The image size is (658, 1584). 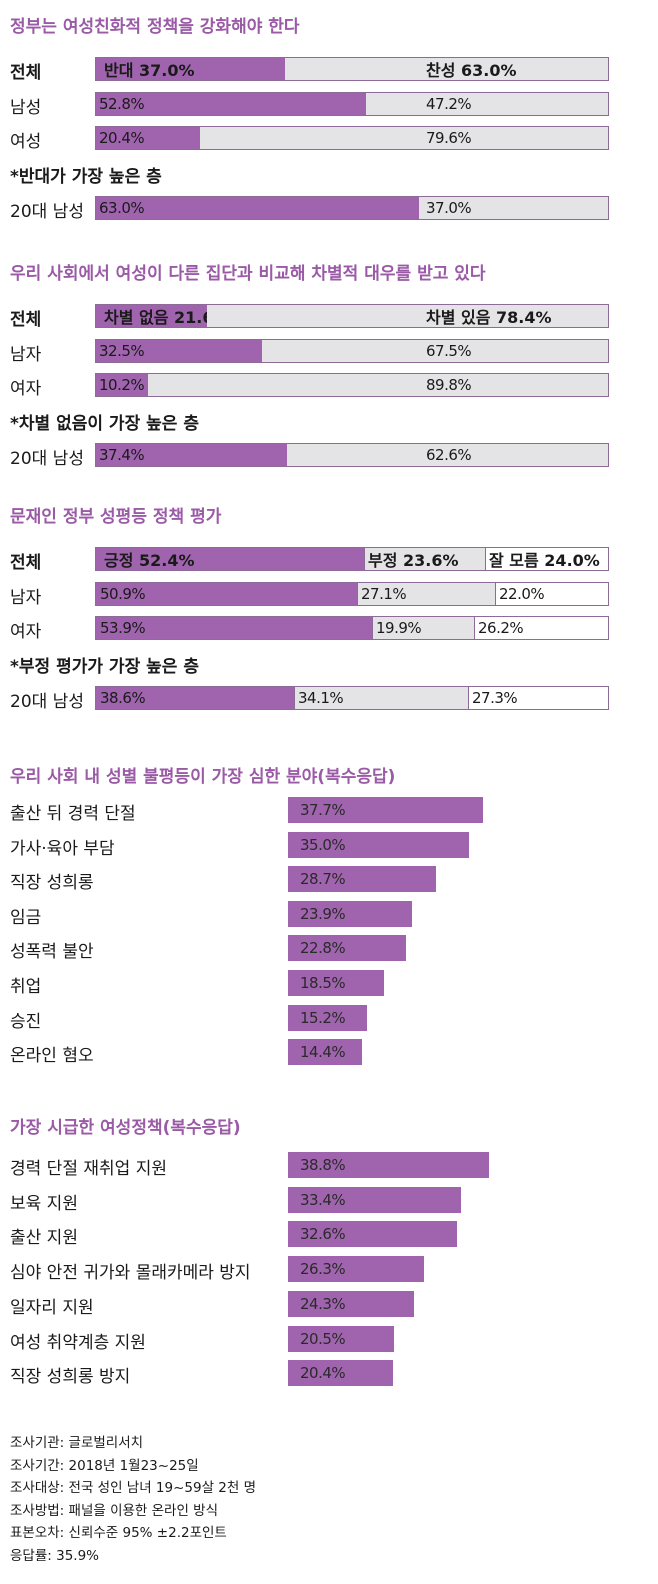 What do you see at coordinates (323, 1018) in the screenshot?
I see `ranking-value-label: 15.2%` at bounding box center [323, 1018].